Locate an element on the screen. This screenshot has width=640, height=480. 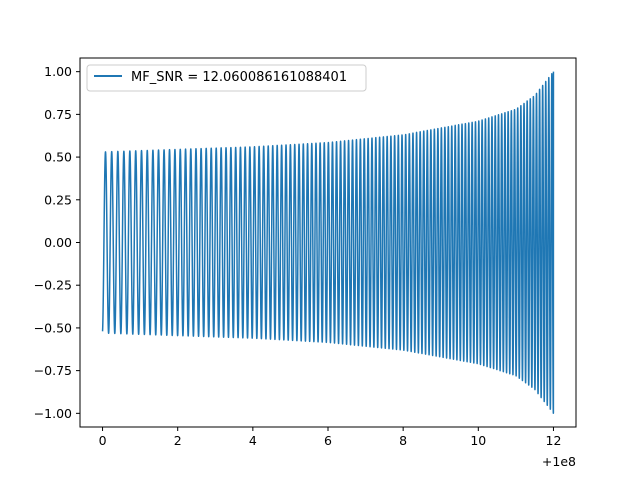
x-tick-label: 4 is located at coordinates (253, 440).